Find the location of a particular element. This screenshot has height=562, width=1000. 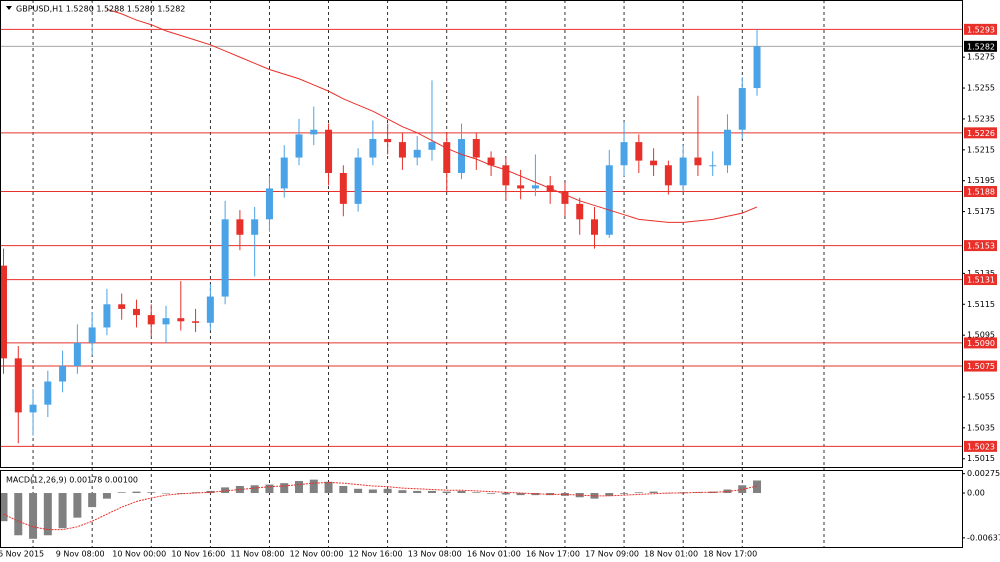

macd-frame is located at coordinates (481, 509).